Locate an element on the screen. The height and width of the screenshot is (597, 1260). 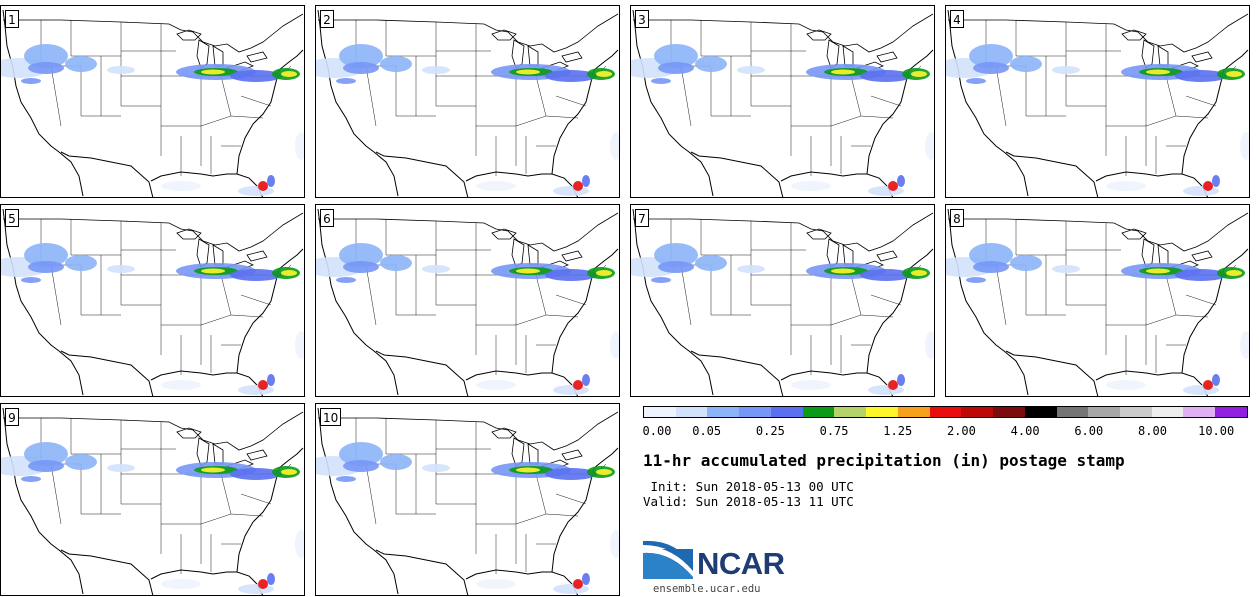
map-panel: 10 is located at coordinates (467, 499).